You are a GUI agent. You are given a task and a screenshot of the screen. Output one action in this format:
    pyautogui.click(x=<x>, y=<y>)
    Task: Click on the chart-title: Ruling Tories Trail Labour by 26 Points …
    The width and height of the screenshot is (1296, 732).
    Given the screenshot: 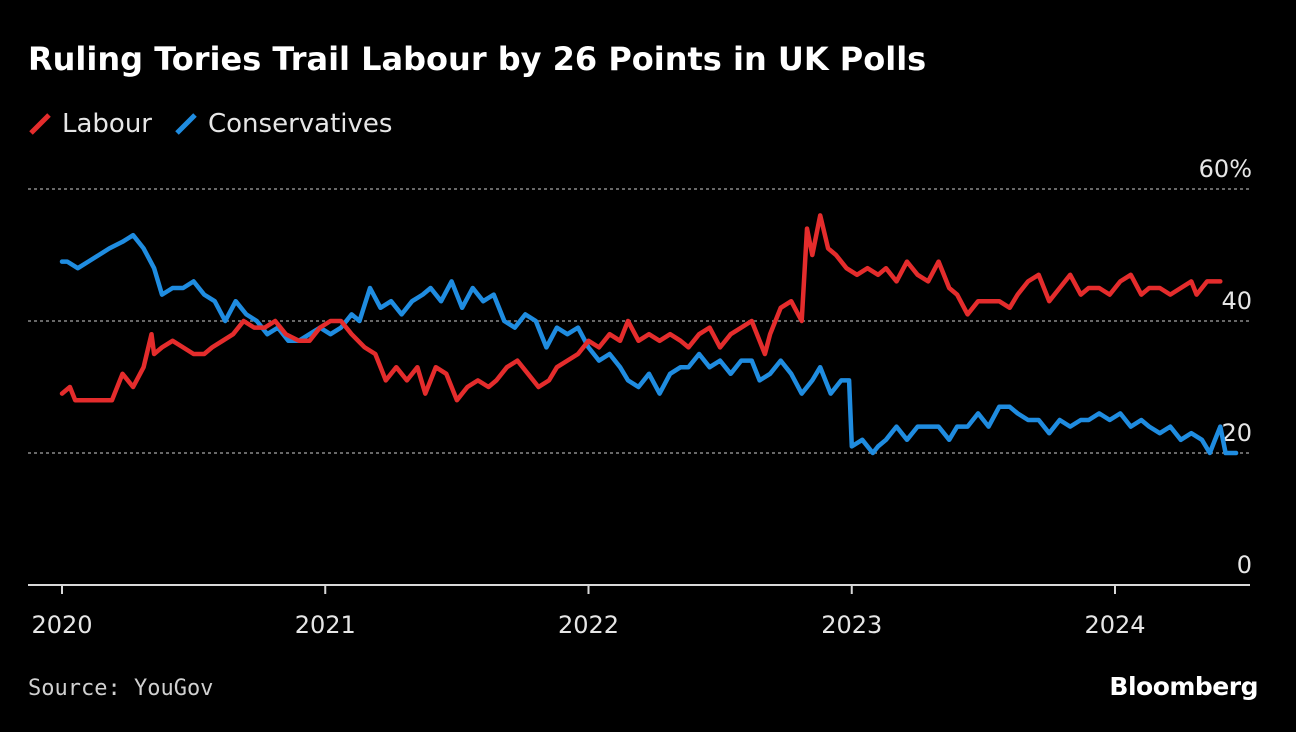 What is the action you would take?
    pyautogui.click(x=477, y=59)
    